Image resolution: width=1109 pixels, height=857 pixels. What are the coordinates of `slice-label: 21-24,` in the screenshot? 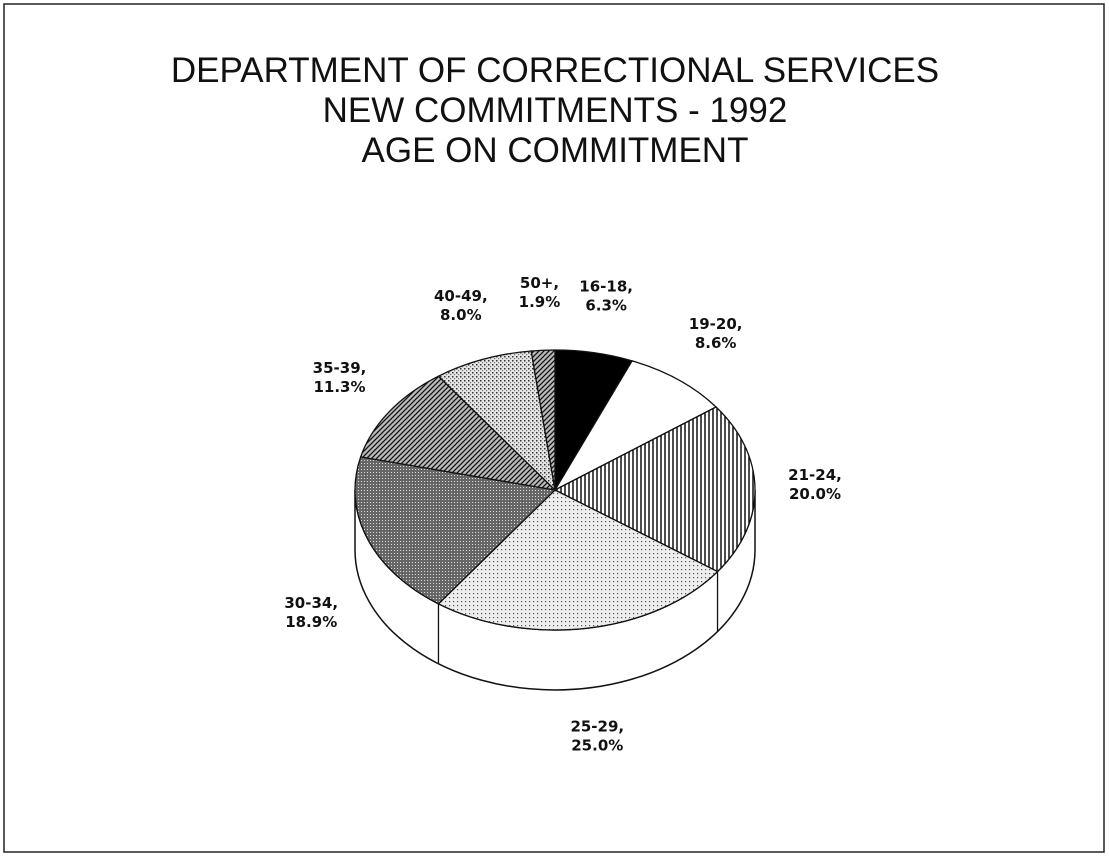 It's located at (815, 475).